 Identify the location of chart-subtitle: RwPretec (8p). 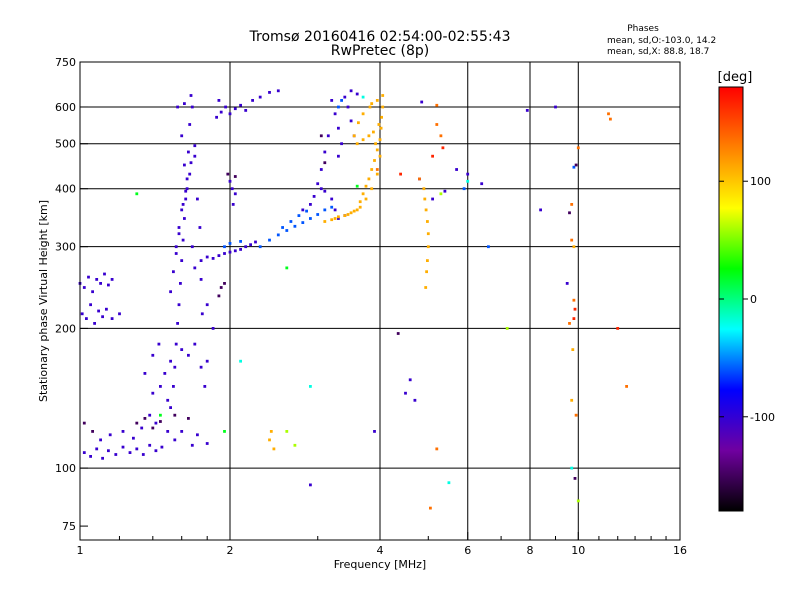
(380, 51).